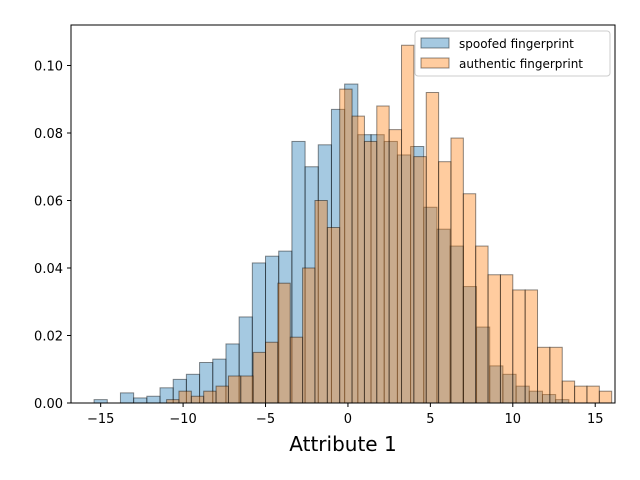 The image size is (640, 480). What do you see at coordinates (348, 419) in the screenshot?
I see `x-tick-label: 0` at bounding box center [348, 419].